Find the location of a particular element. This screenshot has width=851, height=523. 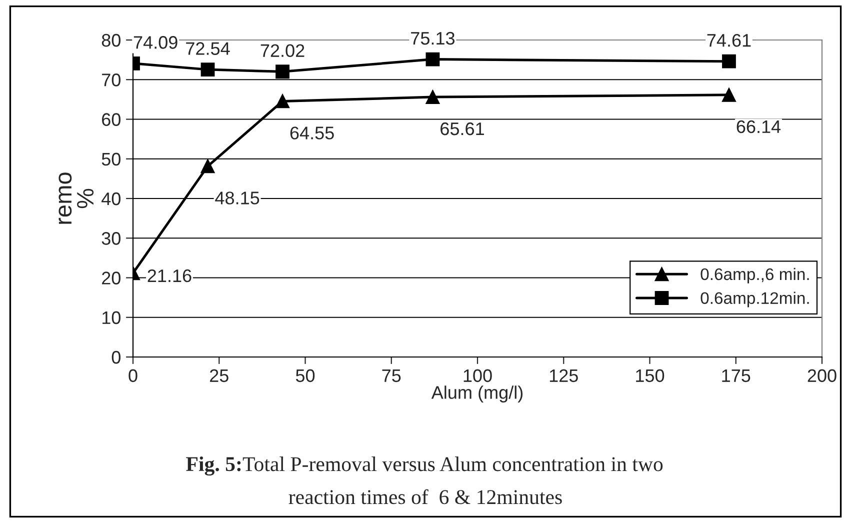

data-label: 21.16 is located at coordinates (170, 275).